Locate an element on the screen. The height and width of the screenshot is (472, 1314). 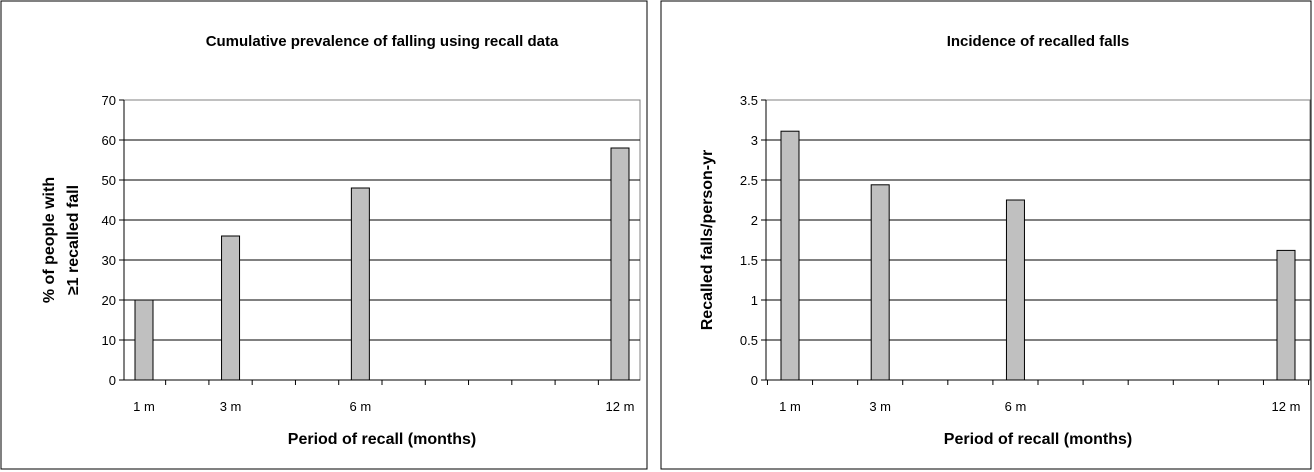
y-tick-label: 20 is located at coordinates (109, 300).